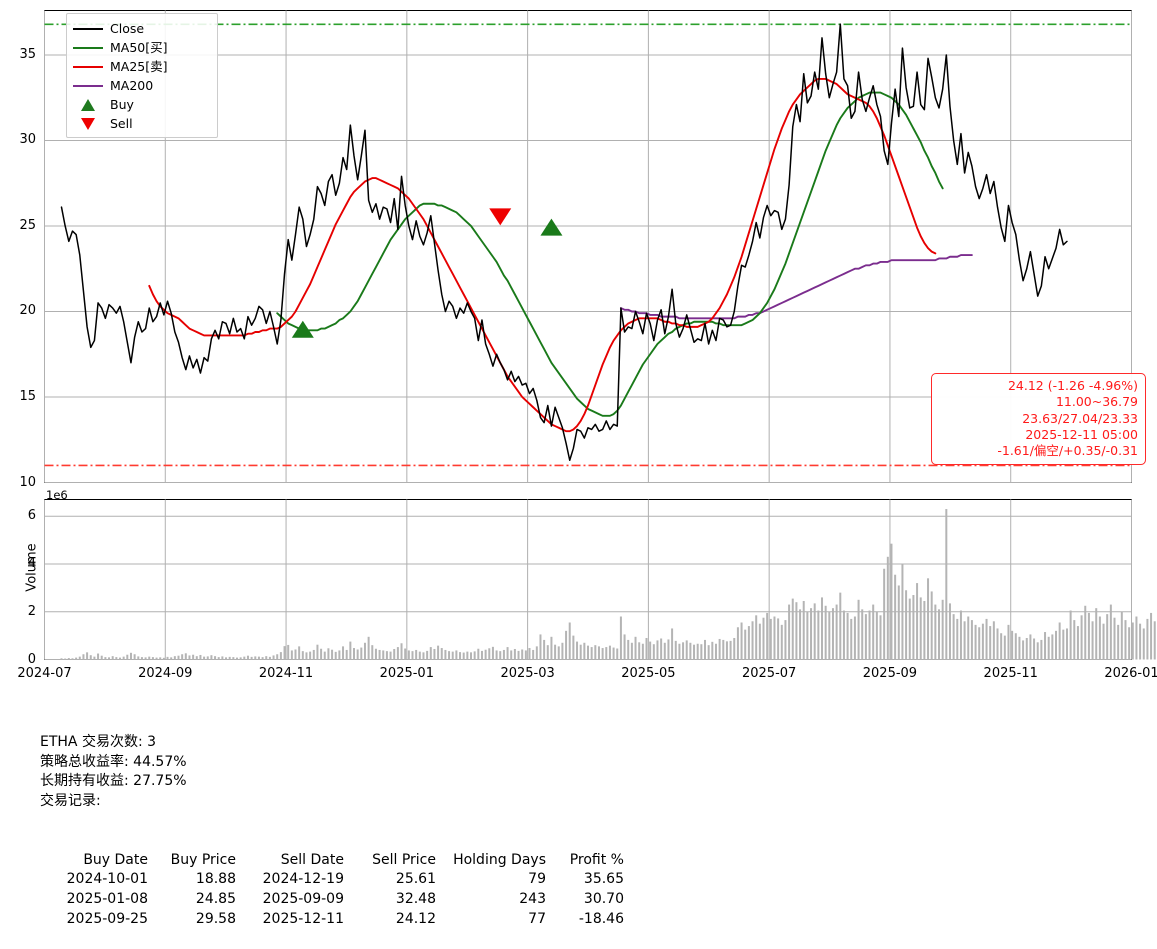  I want to click on table-header-cell: Profit %, so click(589, 861).